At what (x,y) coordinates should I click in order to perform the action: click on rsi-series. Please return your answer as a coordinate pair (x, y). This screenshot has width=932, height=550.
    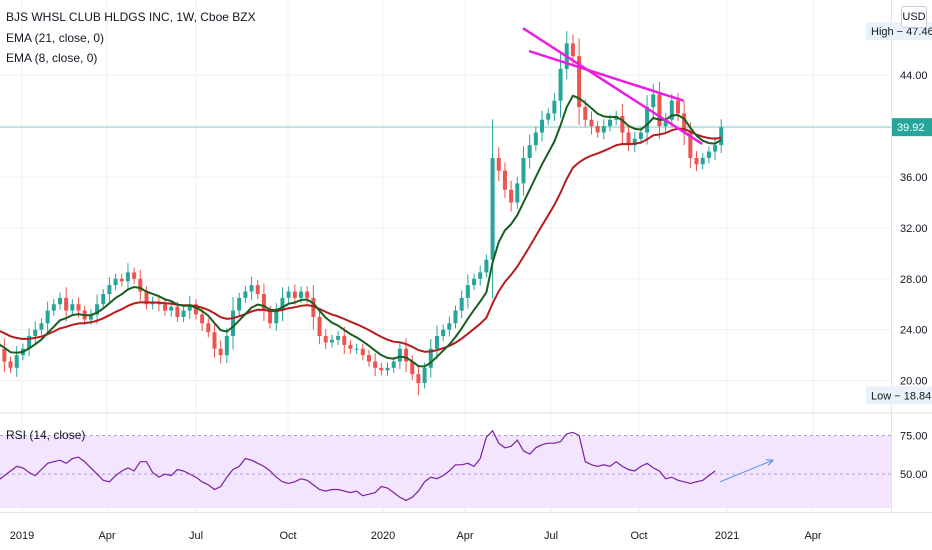
    Looking at the image, I should click on (387, 465).